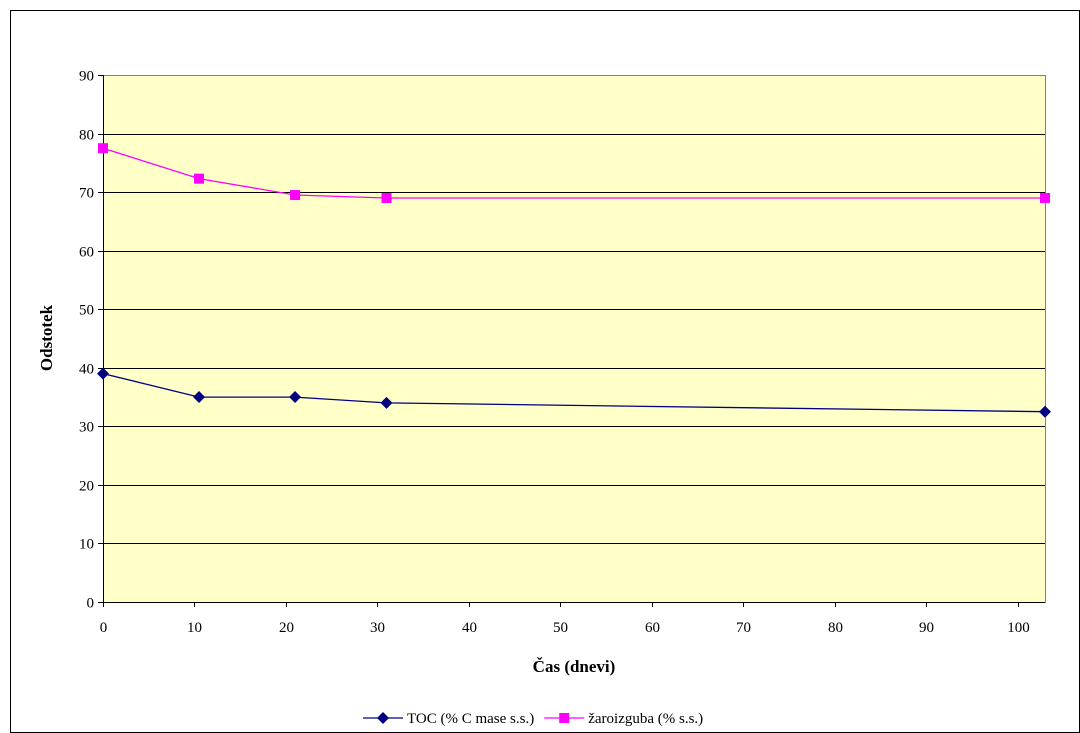 Image resolution: width=1080 pixels, height=733 pixels. Describe the element at coordinates (469, 628) in the screenshot. I see `x-tick-label-40: 40` at that location.